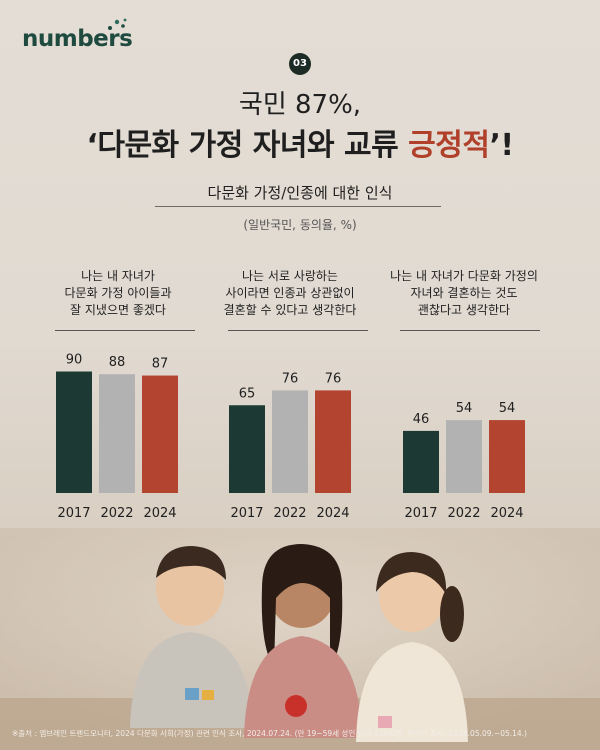 Image resolution: width=600 pixels, height=750 pixels. Describe the element at coordinates (118, 276) in the screenshot. I see `chart-1-title-line: 나는 내 자녀가` at that location.